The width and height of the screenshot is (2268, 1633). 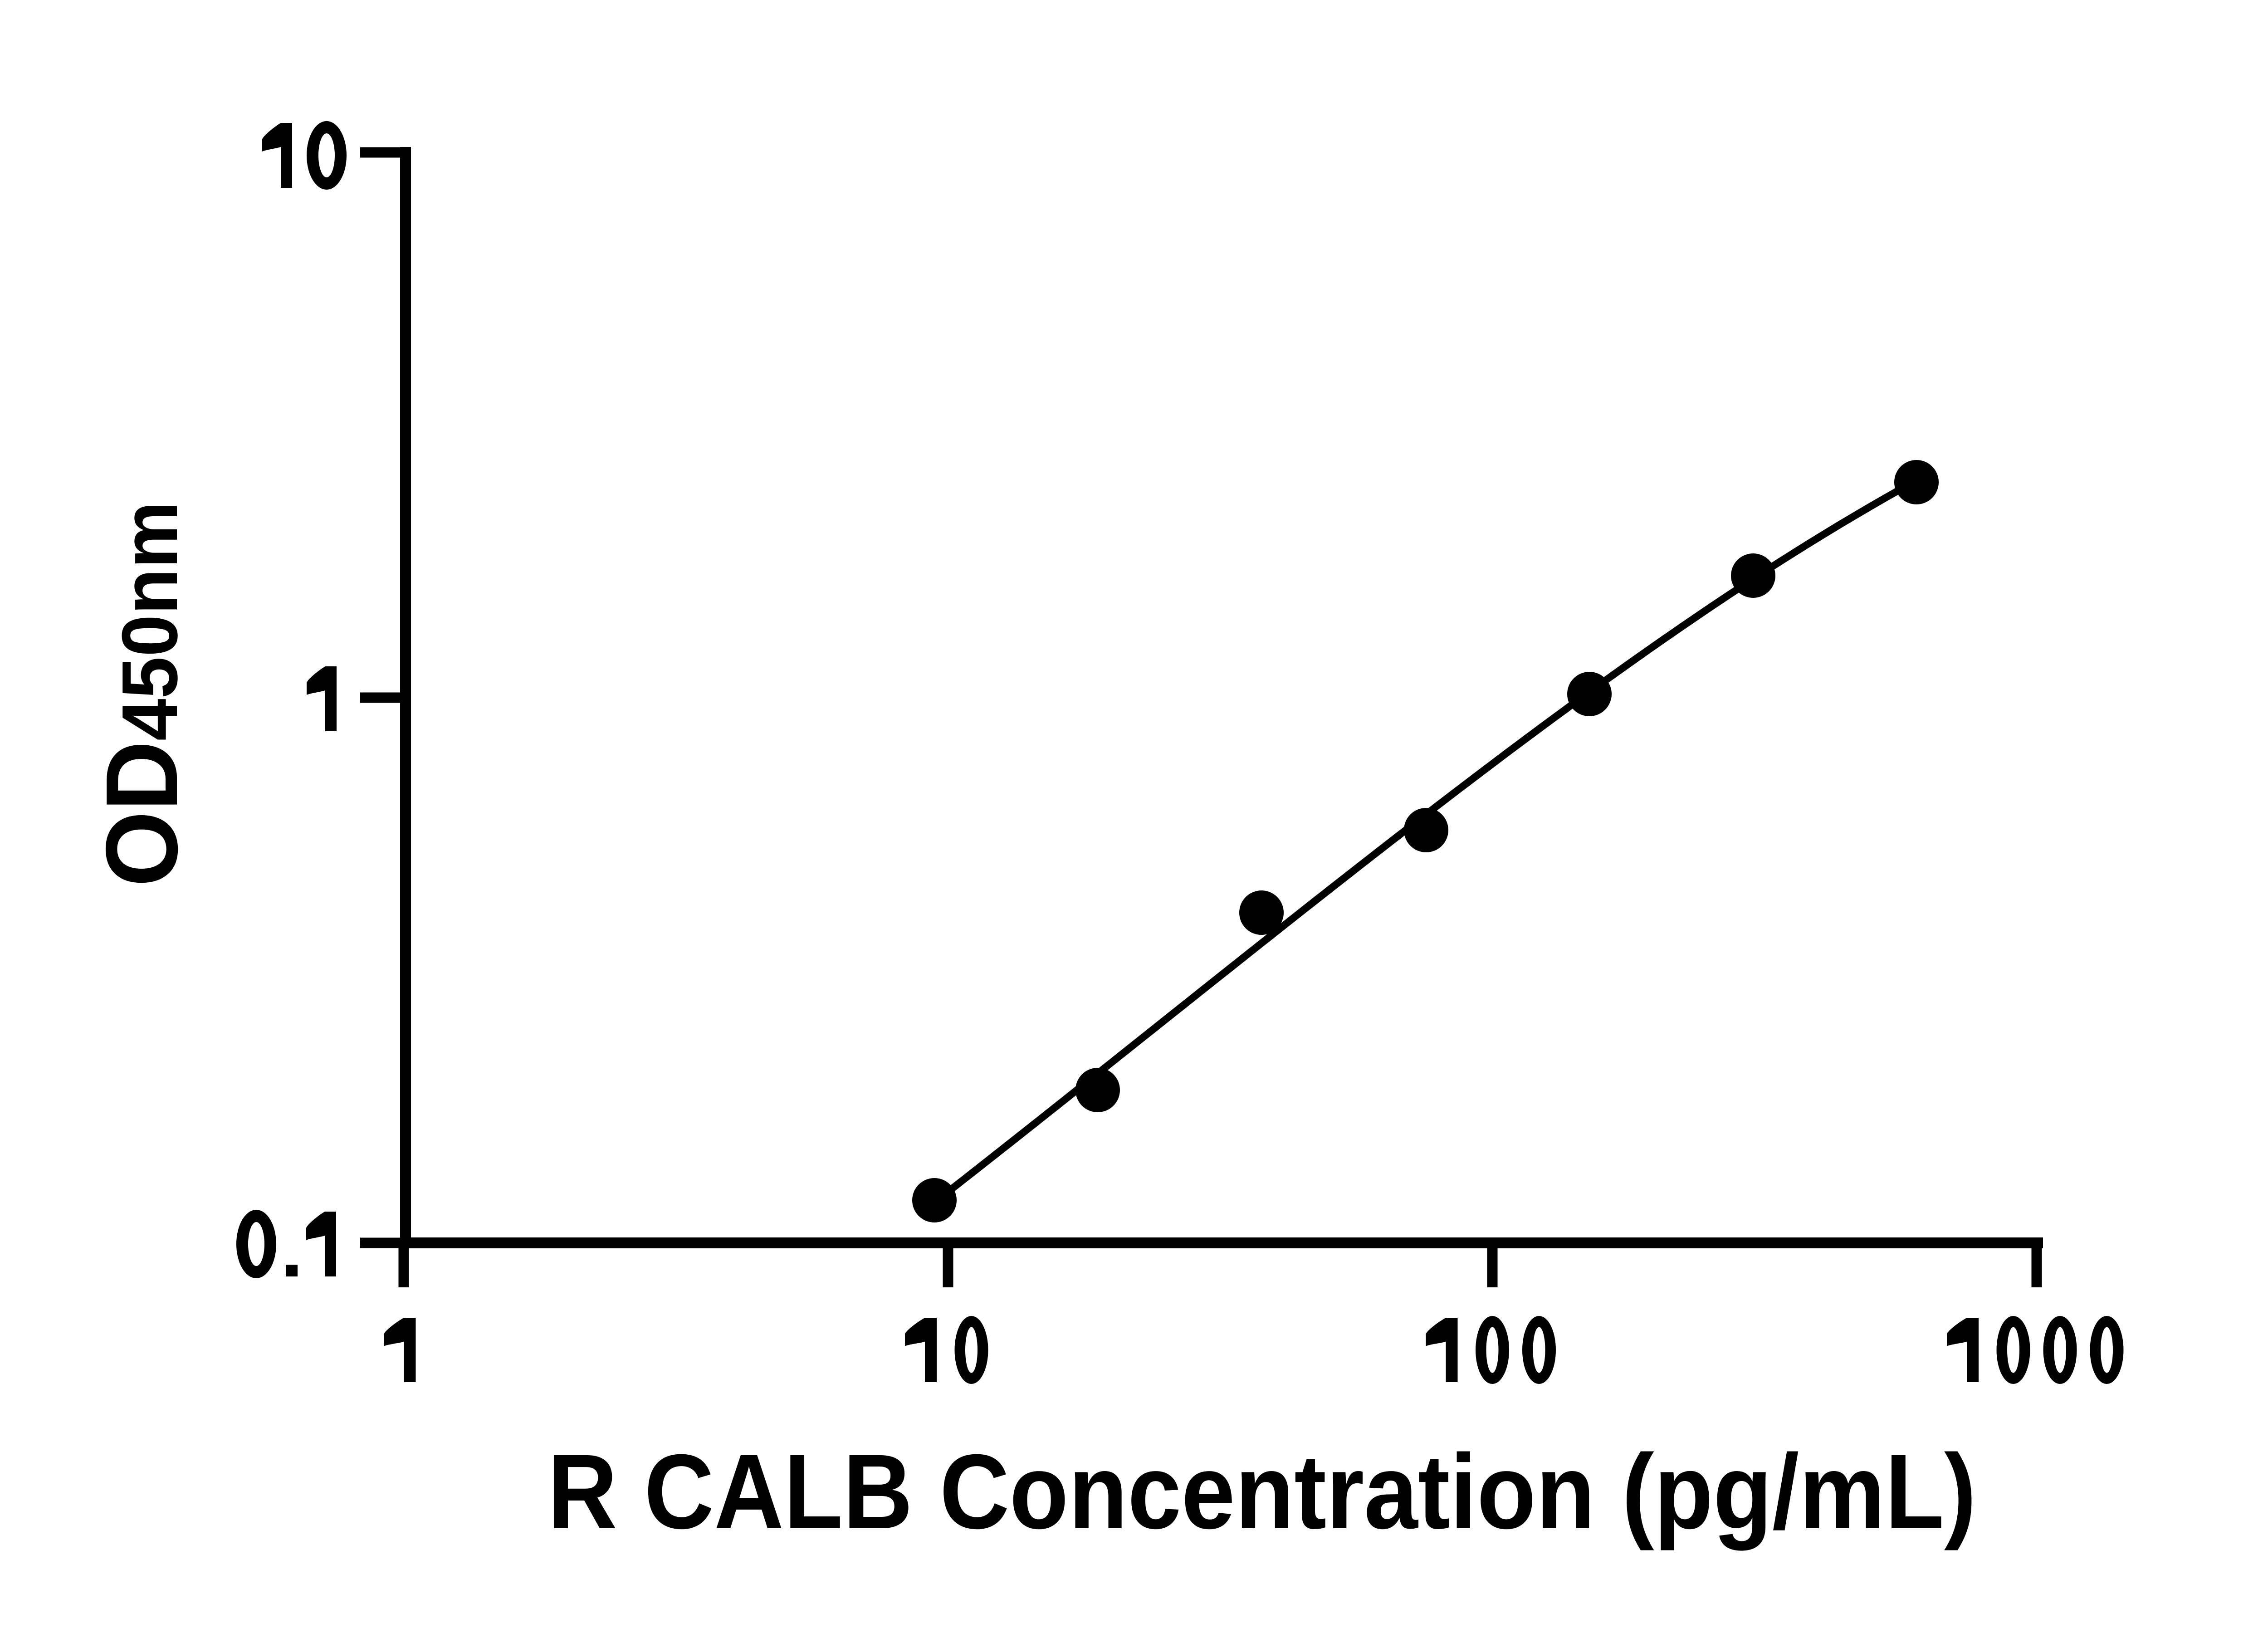 What do you see at coordinates (1261, 1491) in the screenshot?
I see `svg-text: R CALB Concentration (pg/mL)` at bounding box center [1261, 1491].